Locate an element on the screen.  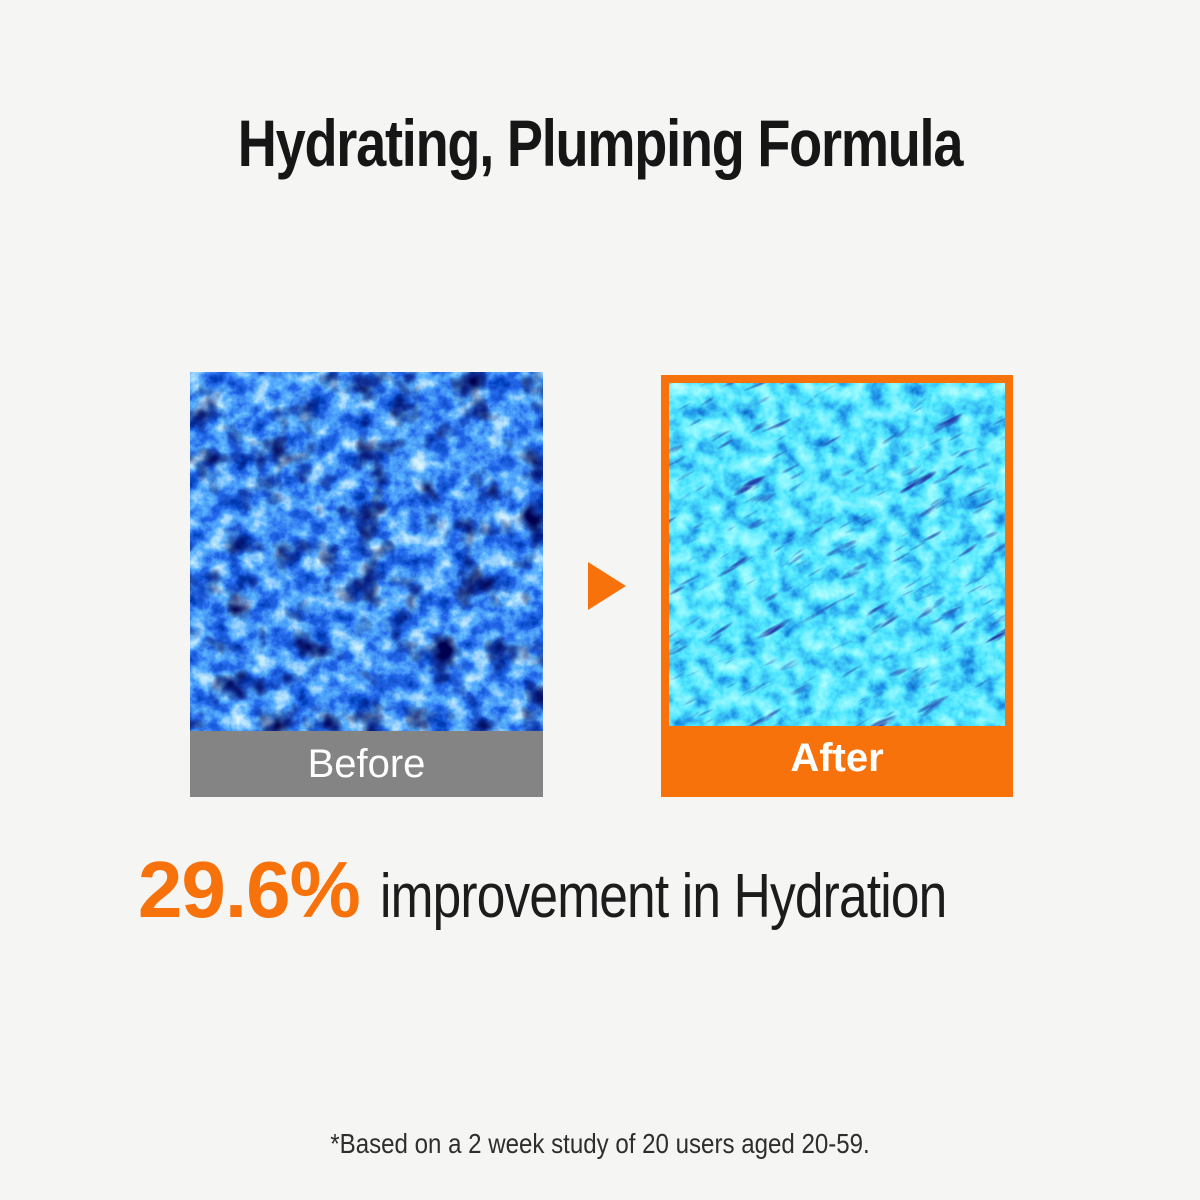
before-label-bar: Before is located at coordinates (366, 764).